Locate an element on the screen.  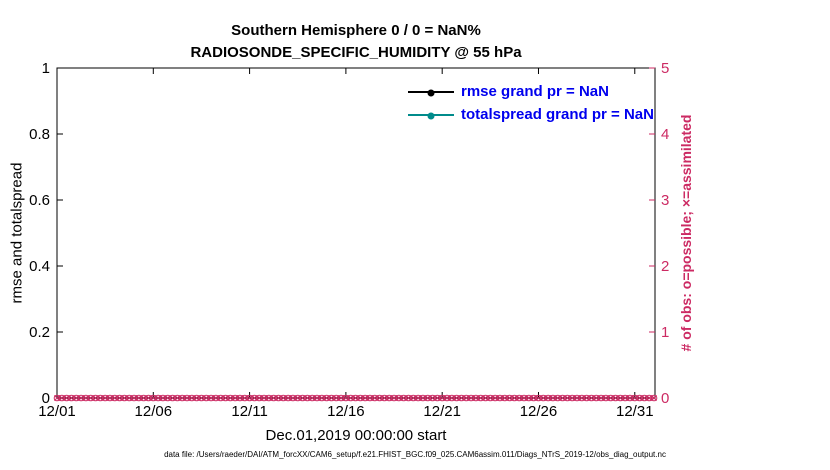
right-y-axis-ticks: 0 1 2 3 4 5 is located at coordinates (659, 233).